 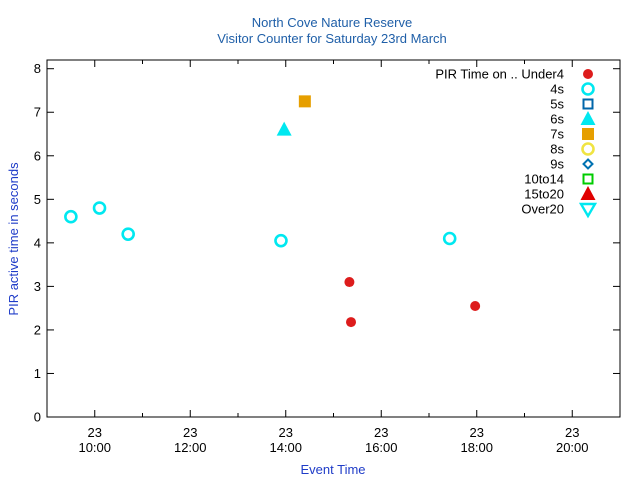 What do you see at coordinates (544, 179) in the screenshot?
I see `legend-label: 10to14` at bounding box center [544, 179].